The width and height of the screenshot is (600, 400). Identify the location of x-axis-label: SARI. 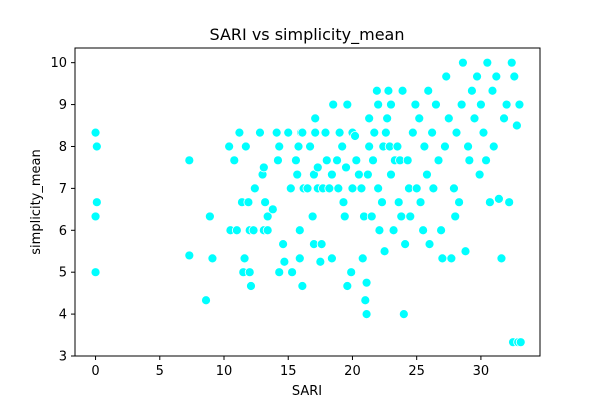
(307, 391).